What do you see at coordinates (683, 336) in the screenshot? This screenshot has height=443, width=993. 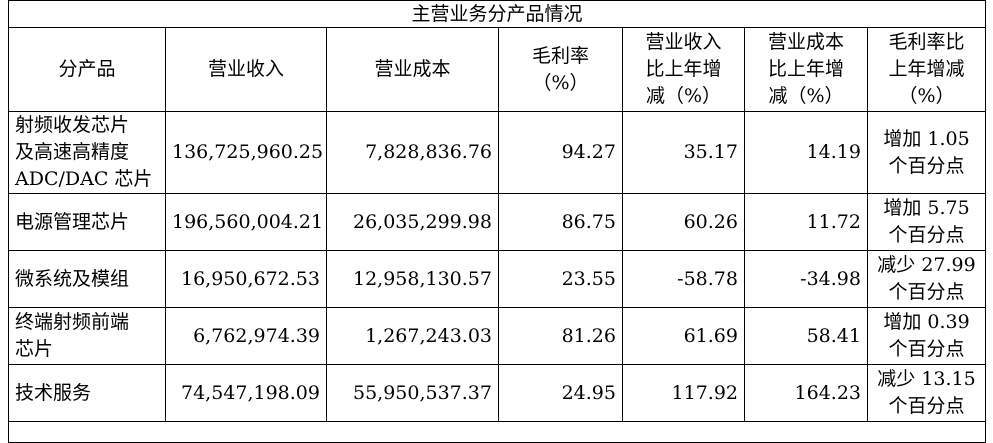 I see `revenue-change-cell: 61.69` at bounding box center [683, 336].